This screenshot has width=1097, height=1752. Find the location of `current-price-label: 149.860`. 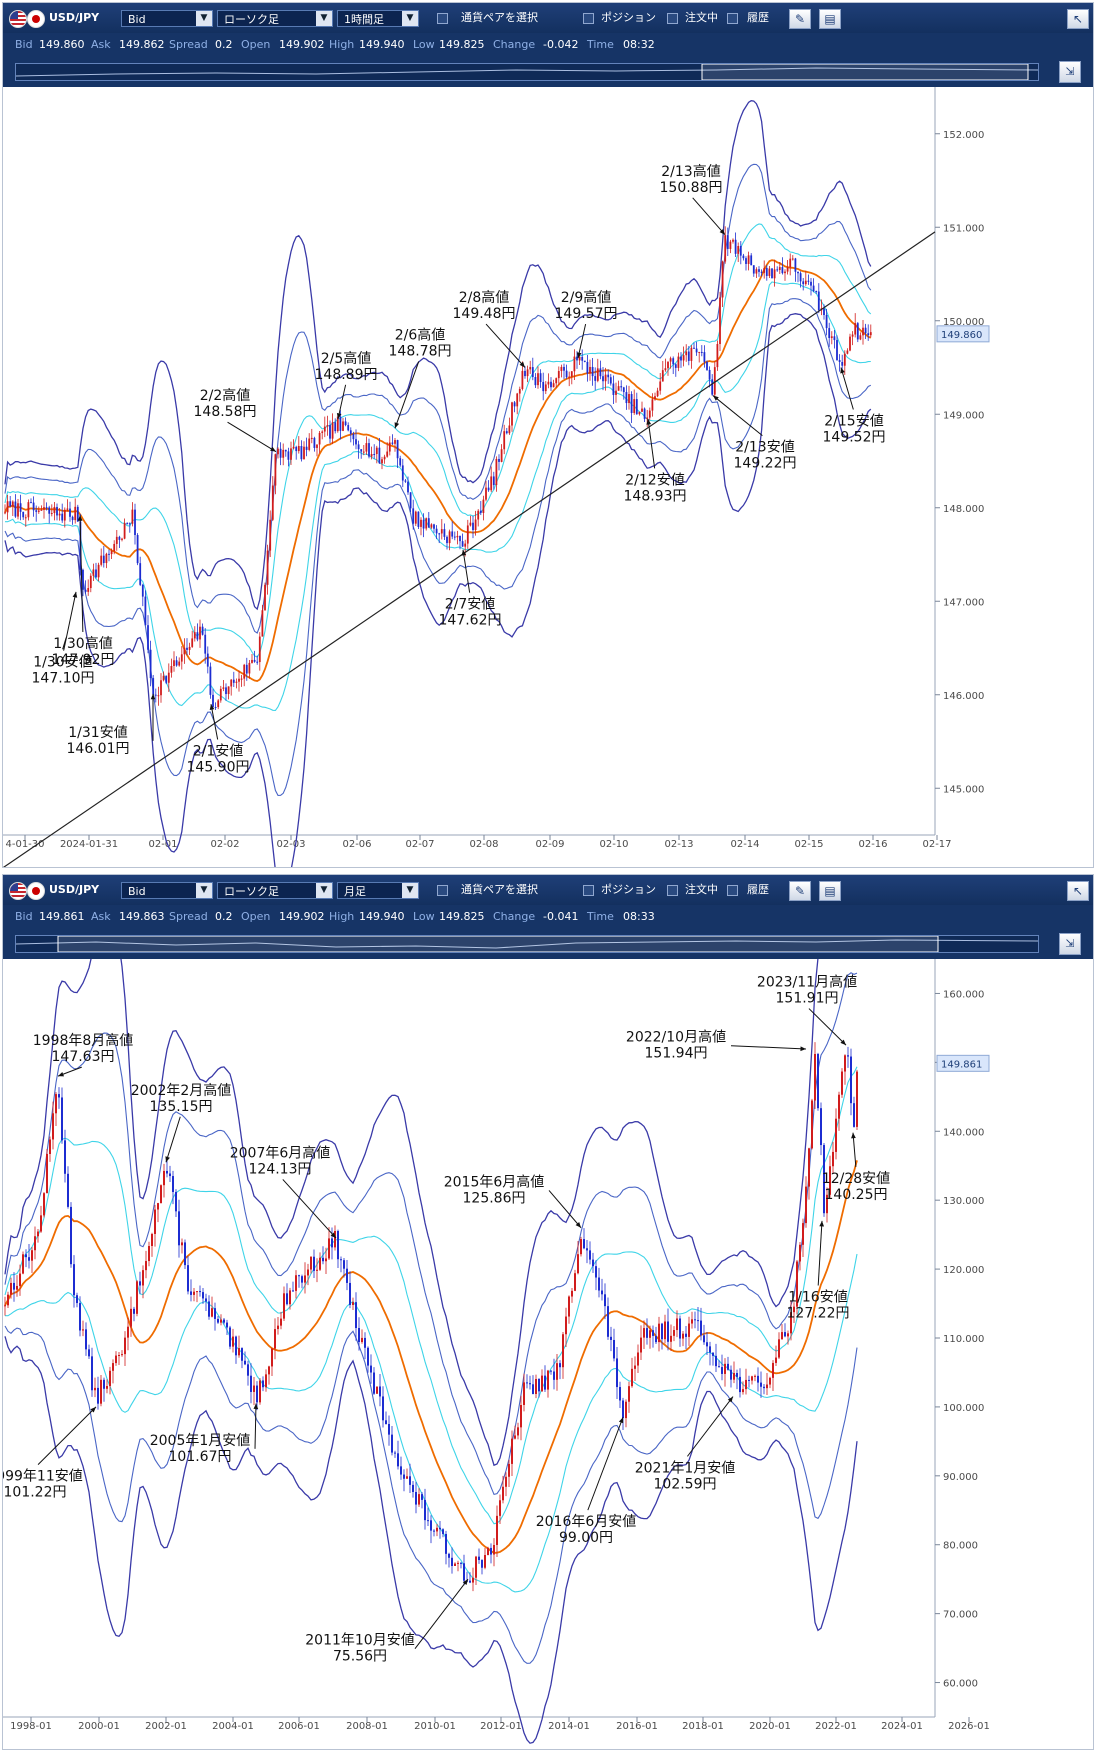

current-price-label: 149.860 is located at coordinates (961, 335).